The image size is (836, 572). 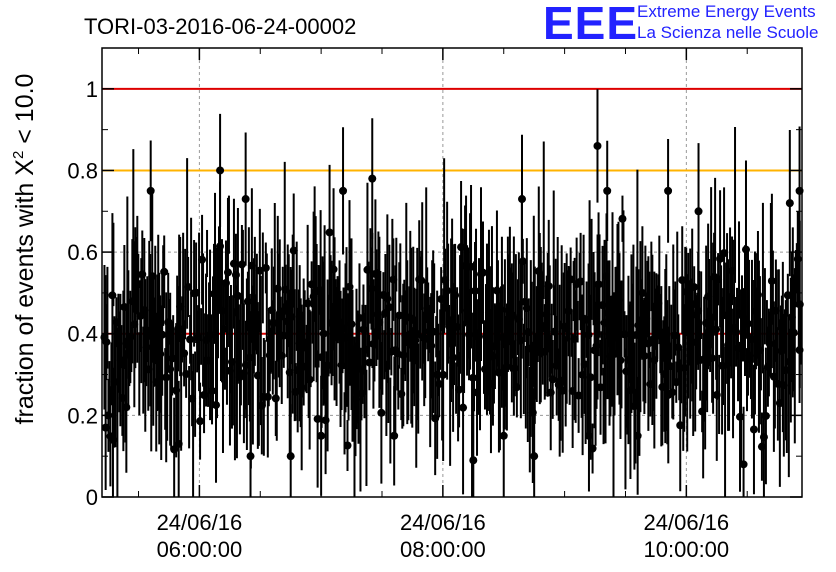 I want to click on y-axis-label-prefix: fraction of events with X, so click(x=25, y=292).